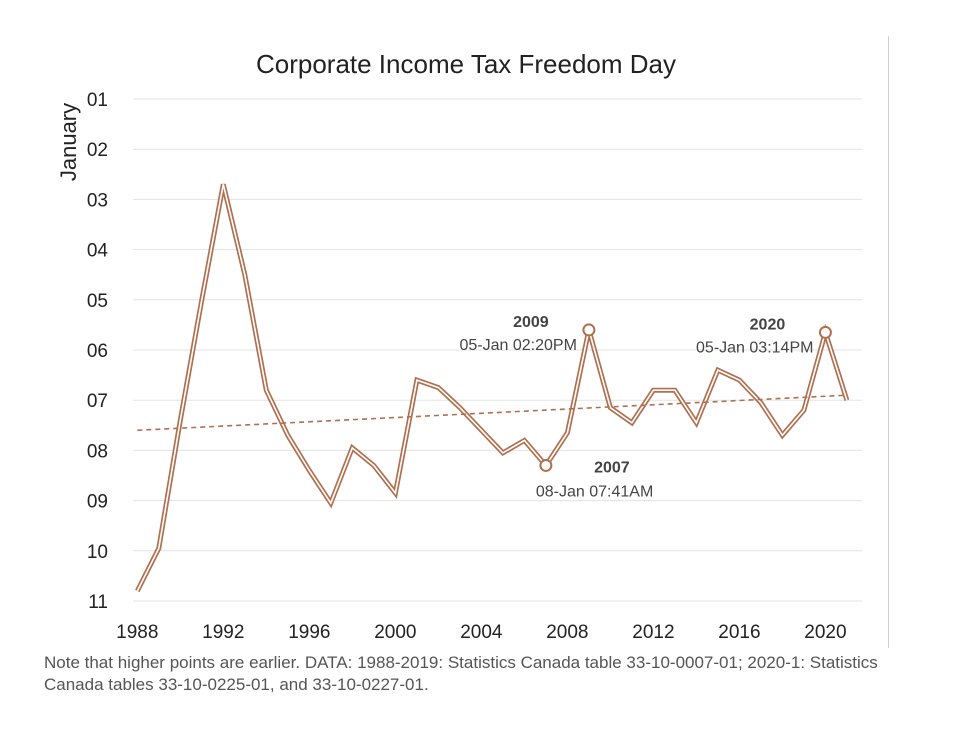 The width and height of the screenshot is (966, 734). What do you see at coordinates (97, 301) in the screenshot?
I see `y-tick-label: 05` at bounding box center [97, 301].